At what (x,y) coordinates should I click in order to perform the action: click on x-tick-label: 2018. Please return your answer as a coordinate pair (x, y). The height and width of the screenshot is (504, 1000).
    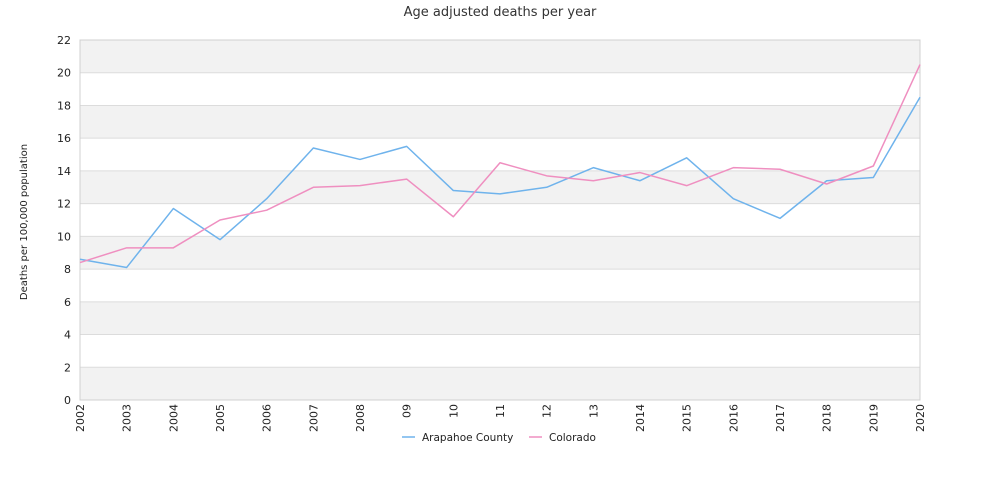
    Looking at the image, I should click on (827, 418).